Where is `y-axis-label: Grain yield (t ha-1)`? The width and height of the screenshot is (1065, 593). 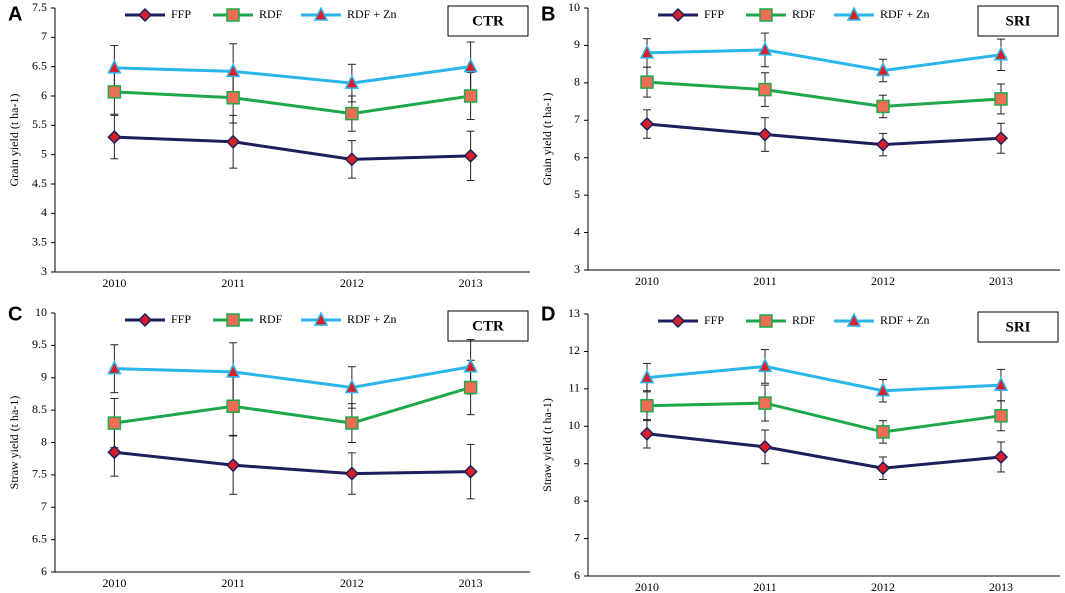
y-axis-label: Grain yield (t ha-1) is located at coordinates (14, 140).